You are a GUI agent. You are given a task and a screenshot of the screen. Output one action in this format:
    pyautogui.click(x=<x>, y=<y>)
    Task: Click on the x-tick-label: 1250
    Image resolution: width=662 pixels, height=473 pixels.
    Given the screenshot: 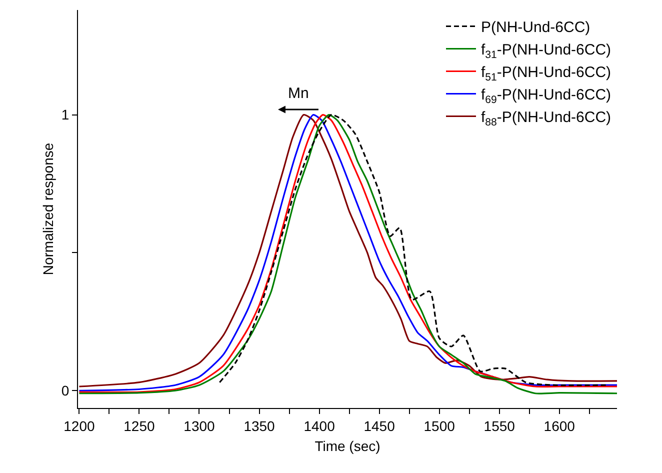 What is the action you would take?
    pyautogui.click(x=139, y=426)
    